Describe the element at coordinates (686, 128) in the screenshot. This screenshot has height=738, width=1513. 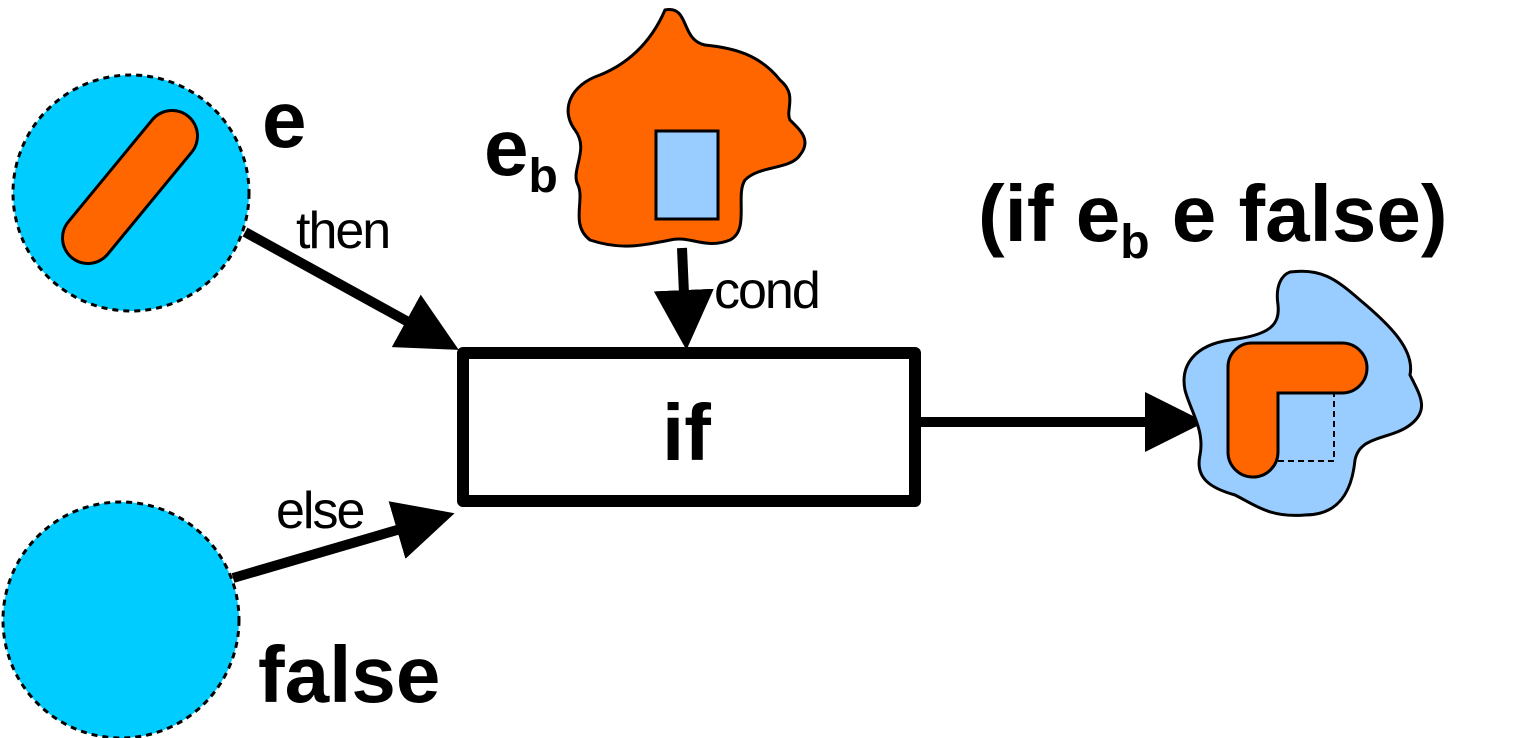
I see `cond-input-node` at that location.